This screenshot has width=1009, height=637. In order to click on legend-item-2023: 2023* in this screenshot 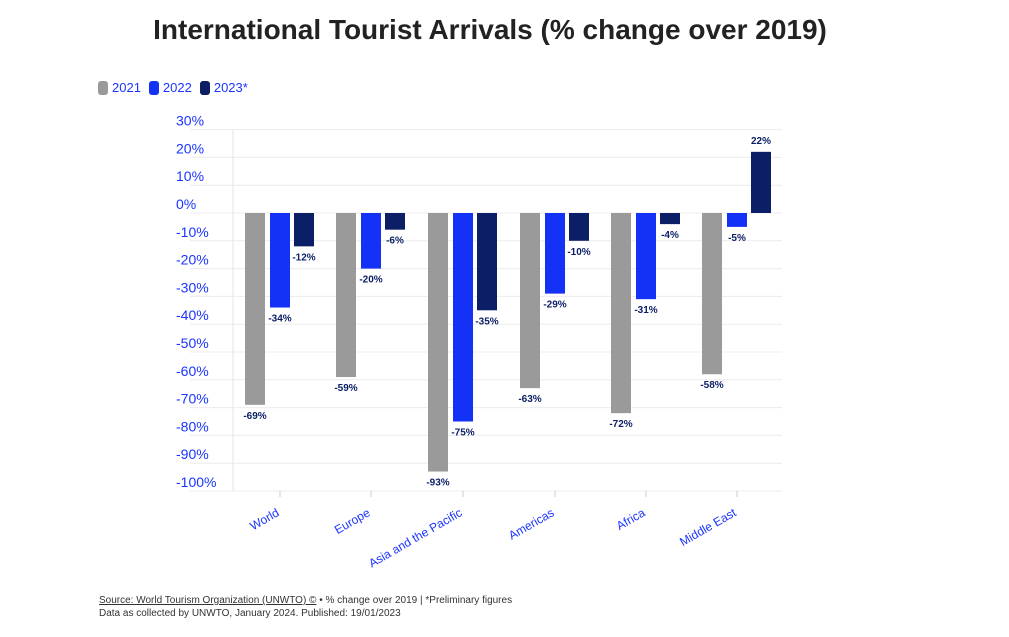, I will do `click(223, 87)`.